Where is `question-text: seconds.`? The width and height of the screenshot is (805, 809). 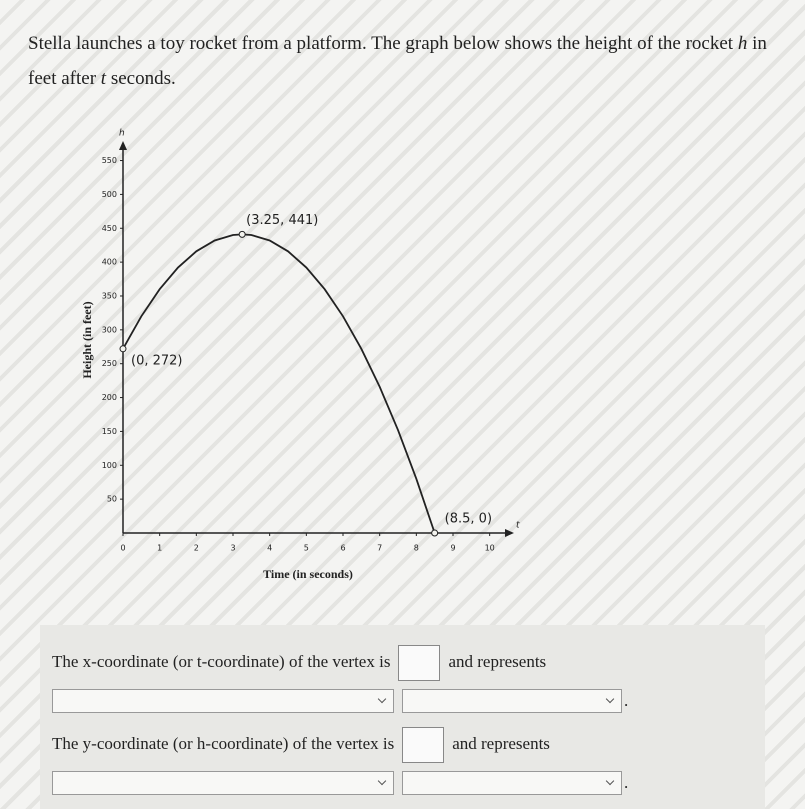
question-text: seconds. is located at coordinates (141, 78).